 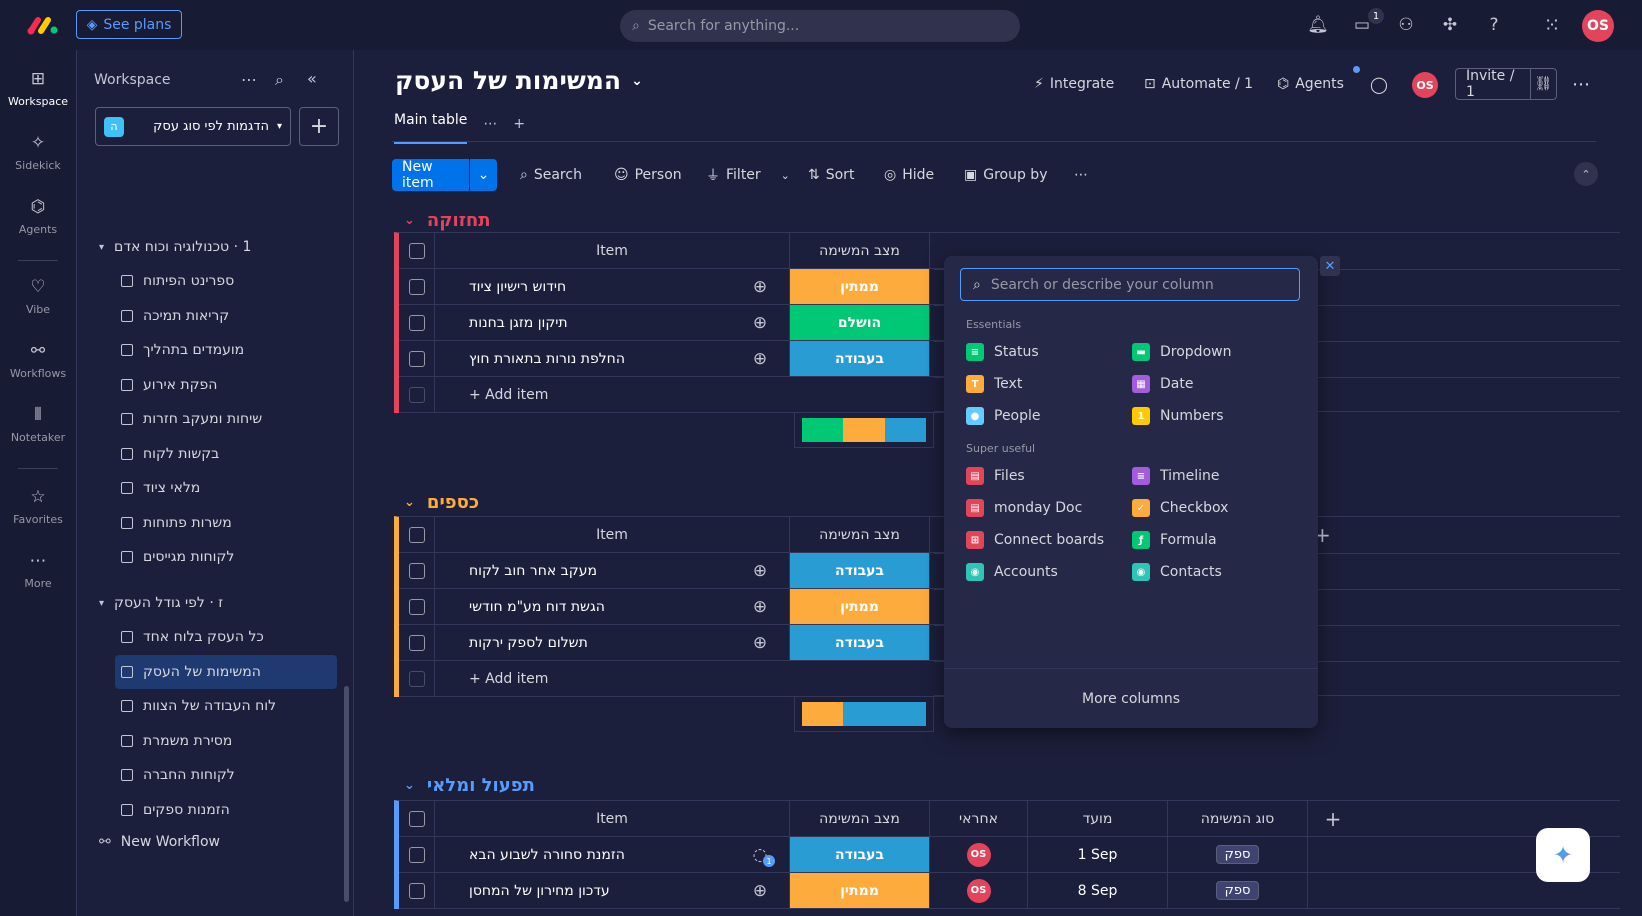 I want to click on sidebar-board-item: הזמנות ספקים, so click(x=222, y=810).